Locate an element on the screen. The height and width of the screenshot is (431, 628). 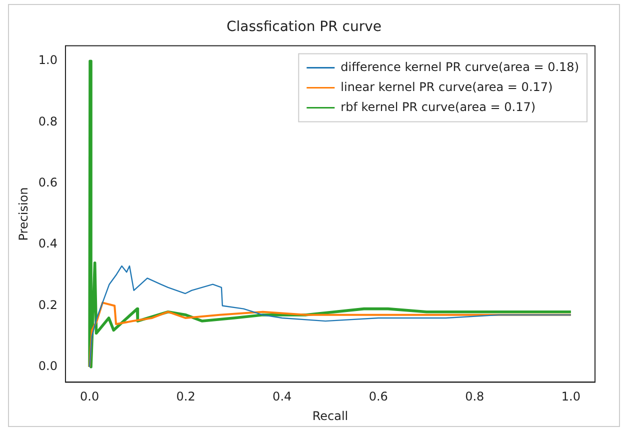
y-tick-label: 0.0 is located at coordinates (48, 366).